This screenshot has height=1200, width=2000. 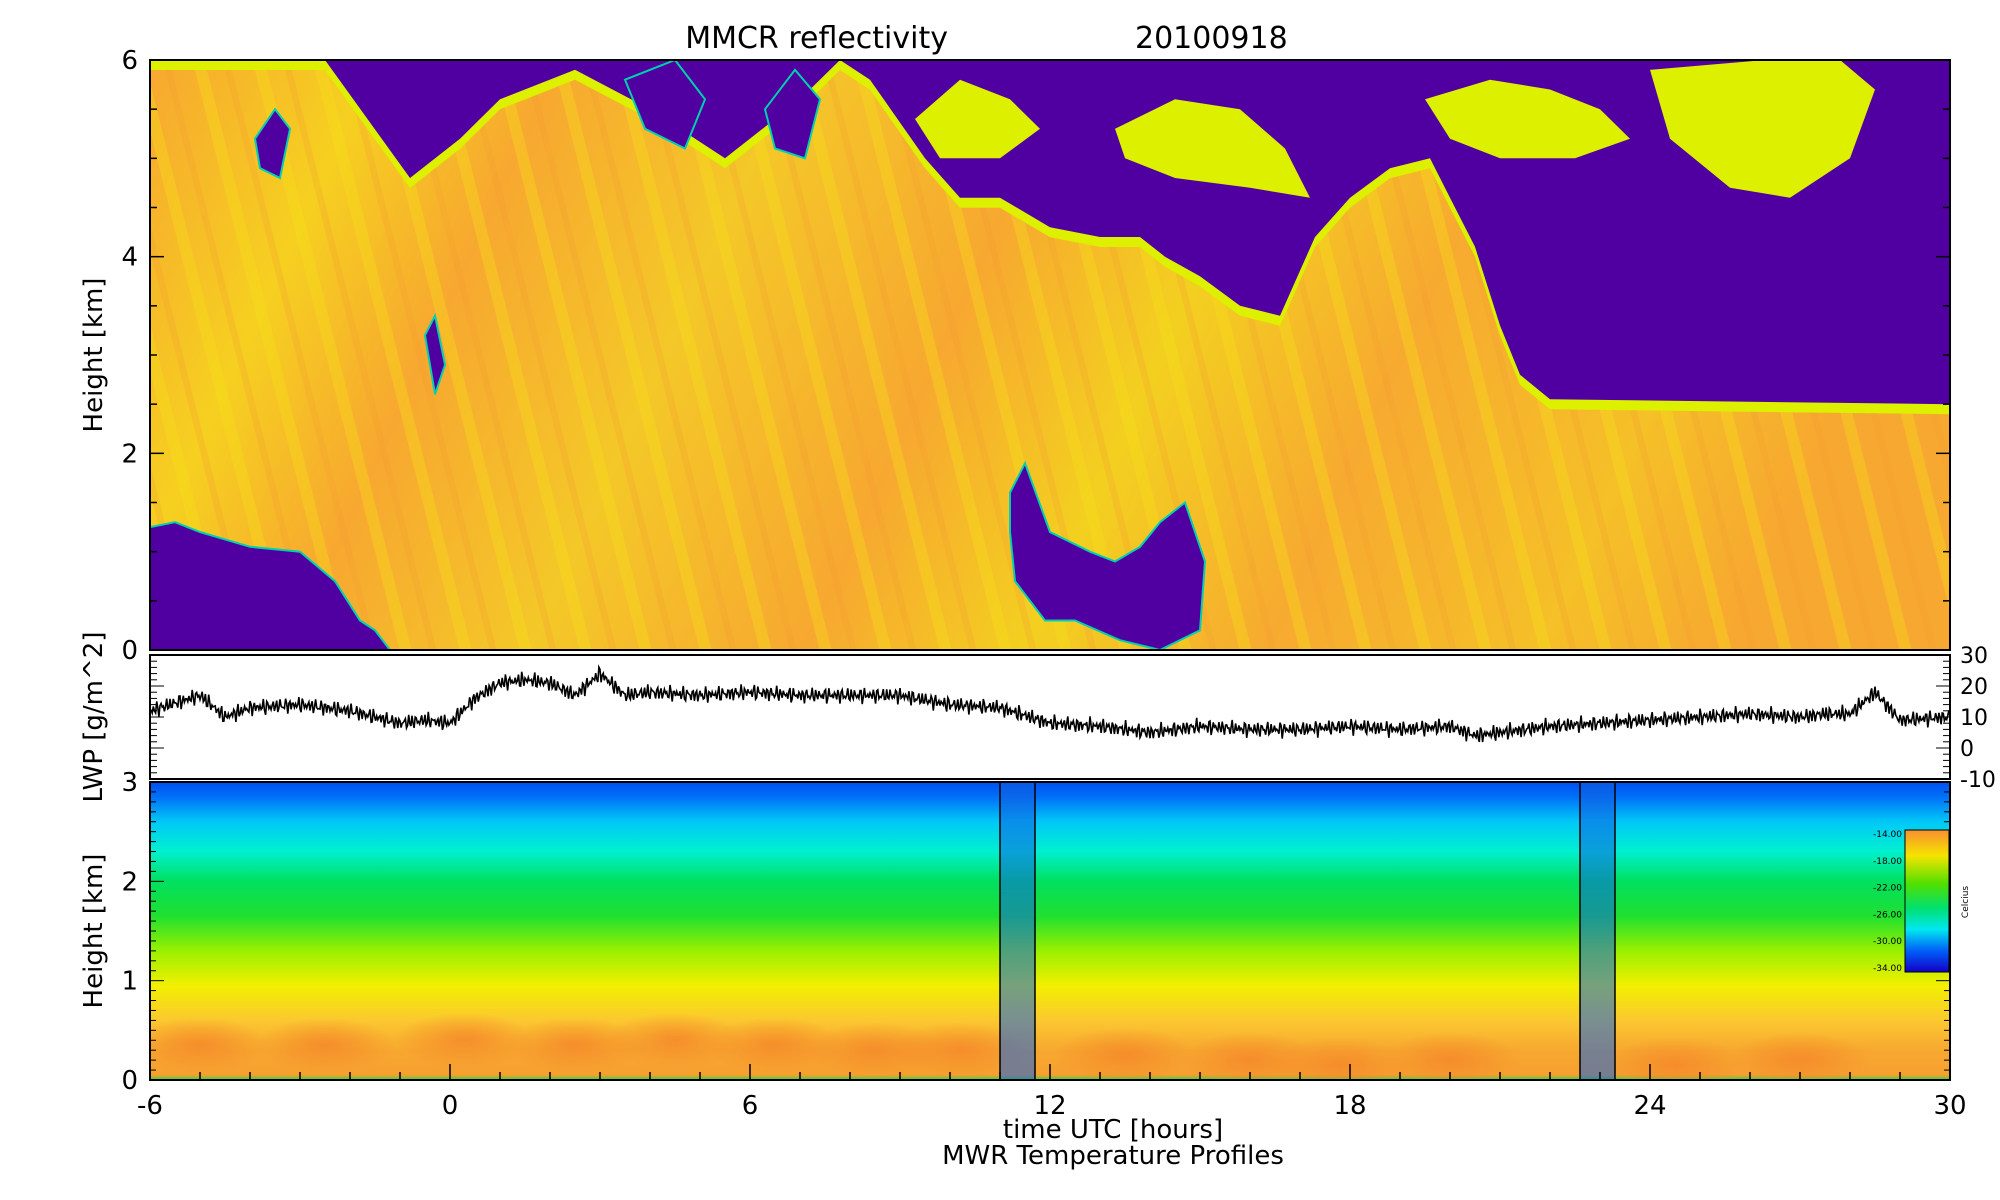 What do you see at coordinates (1211, 38) in the screenshot?
I see `chart-title-date: 20100918` at bounding box center [1211, 38].